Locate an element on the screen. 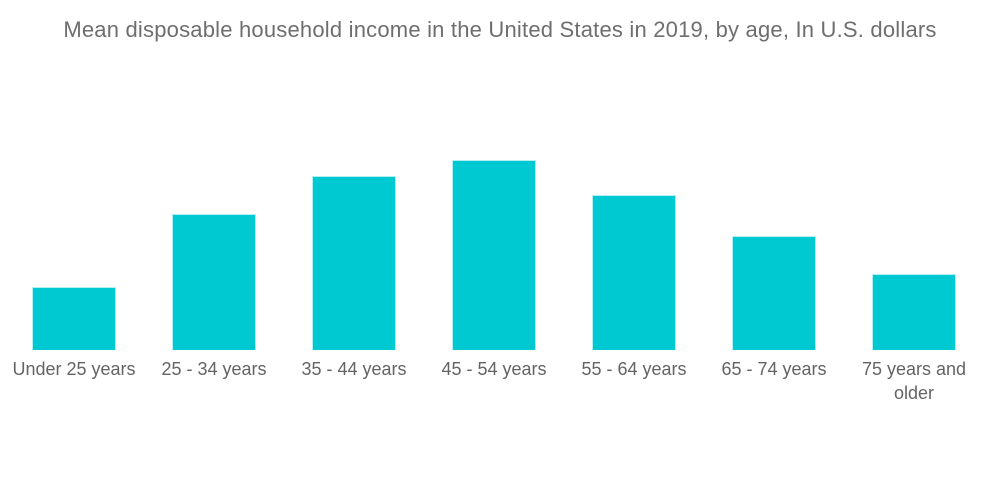  x-axis-label: 25 - 34 years is located at coordinates (214, 369).